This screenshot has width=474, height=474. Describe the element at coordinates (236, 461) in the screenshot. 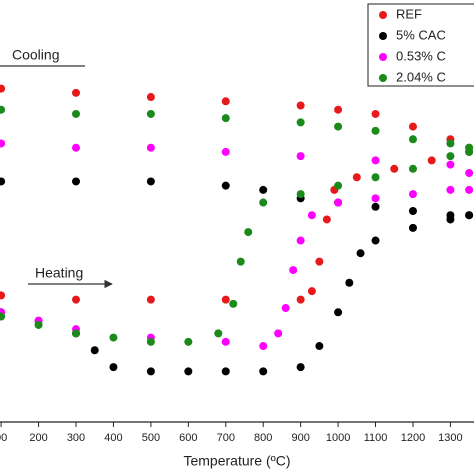

I see `x-axis-label: Temperature (ºC)` at that location.